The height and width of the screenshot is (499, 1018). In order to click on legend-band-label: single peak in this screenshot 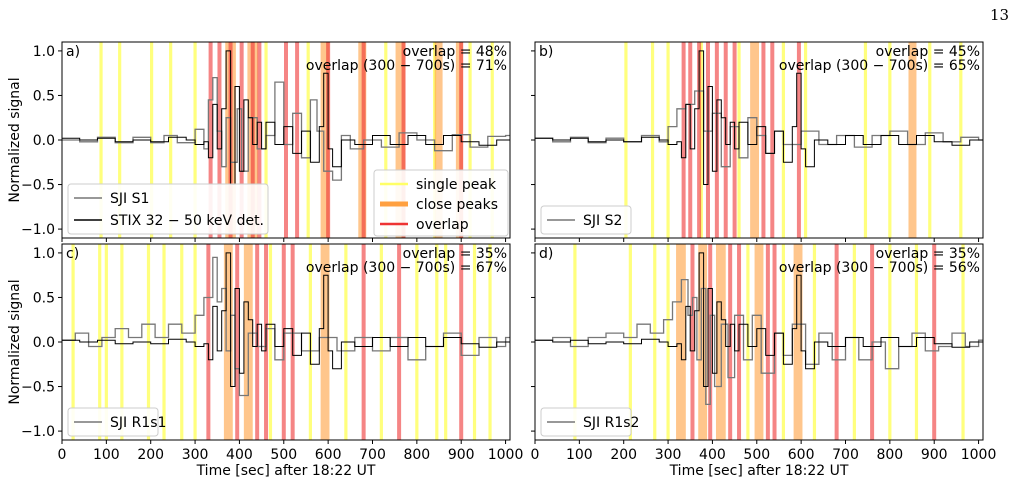, I will do `click(456, 185)`.